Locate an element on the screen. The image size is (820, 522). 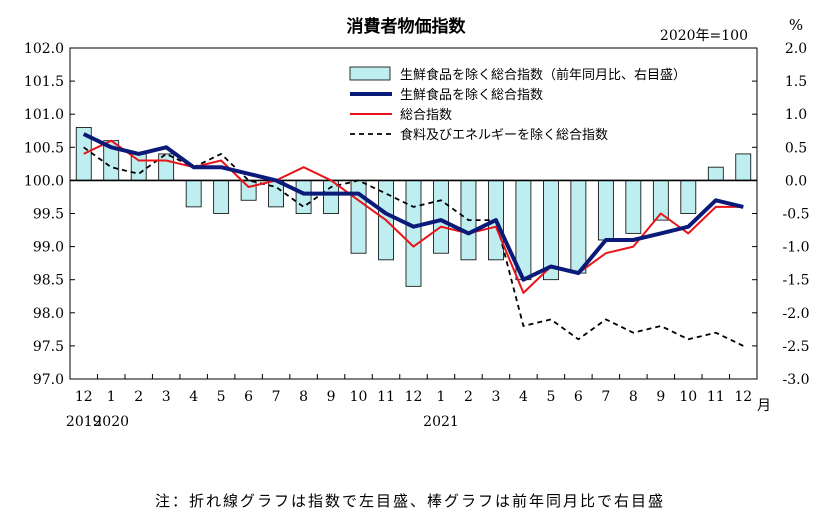
left-tick-label-8: 101.0 is located at coordinates (44, 115).